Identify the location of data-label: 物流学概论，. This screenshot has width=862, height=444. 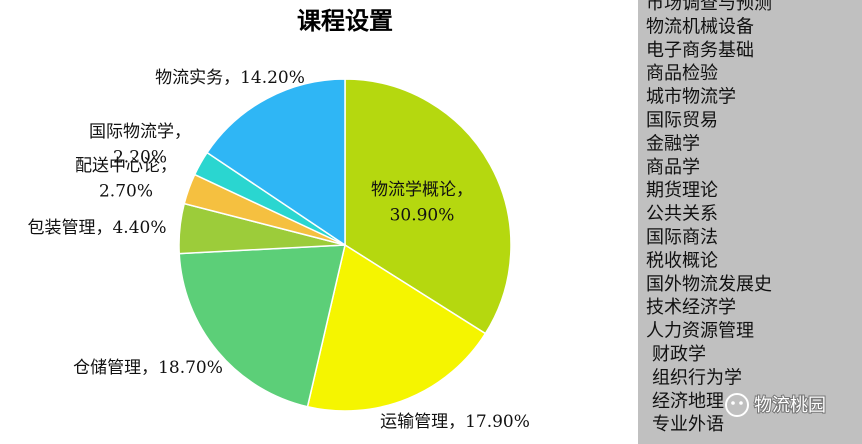
(422, 190).